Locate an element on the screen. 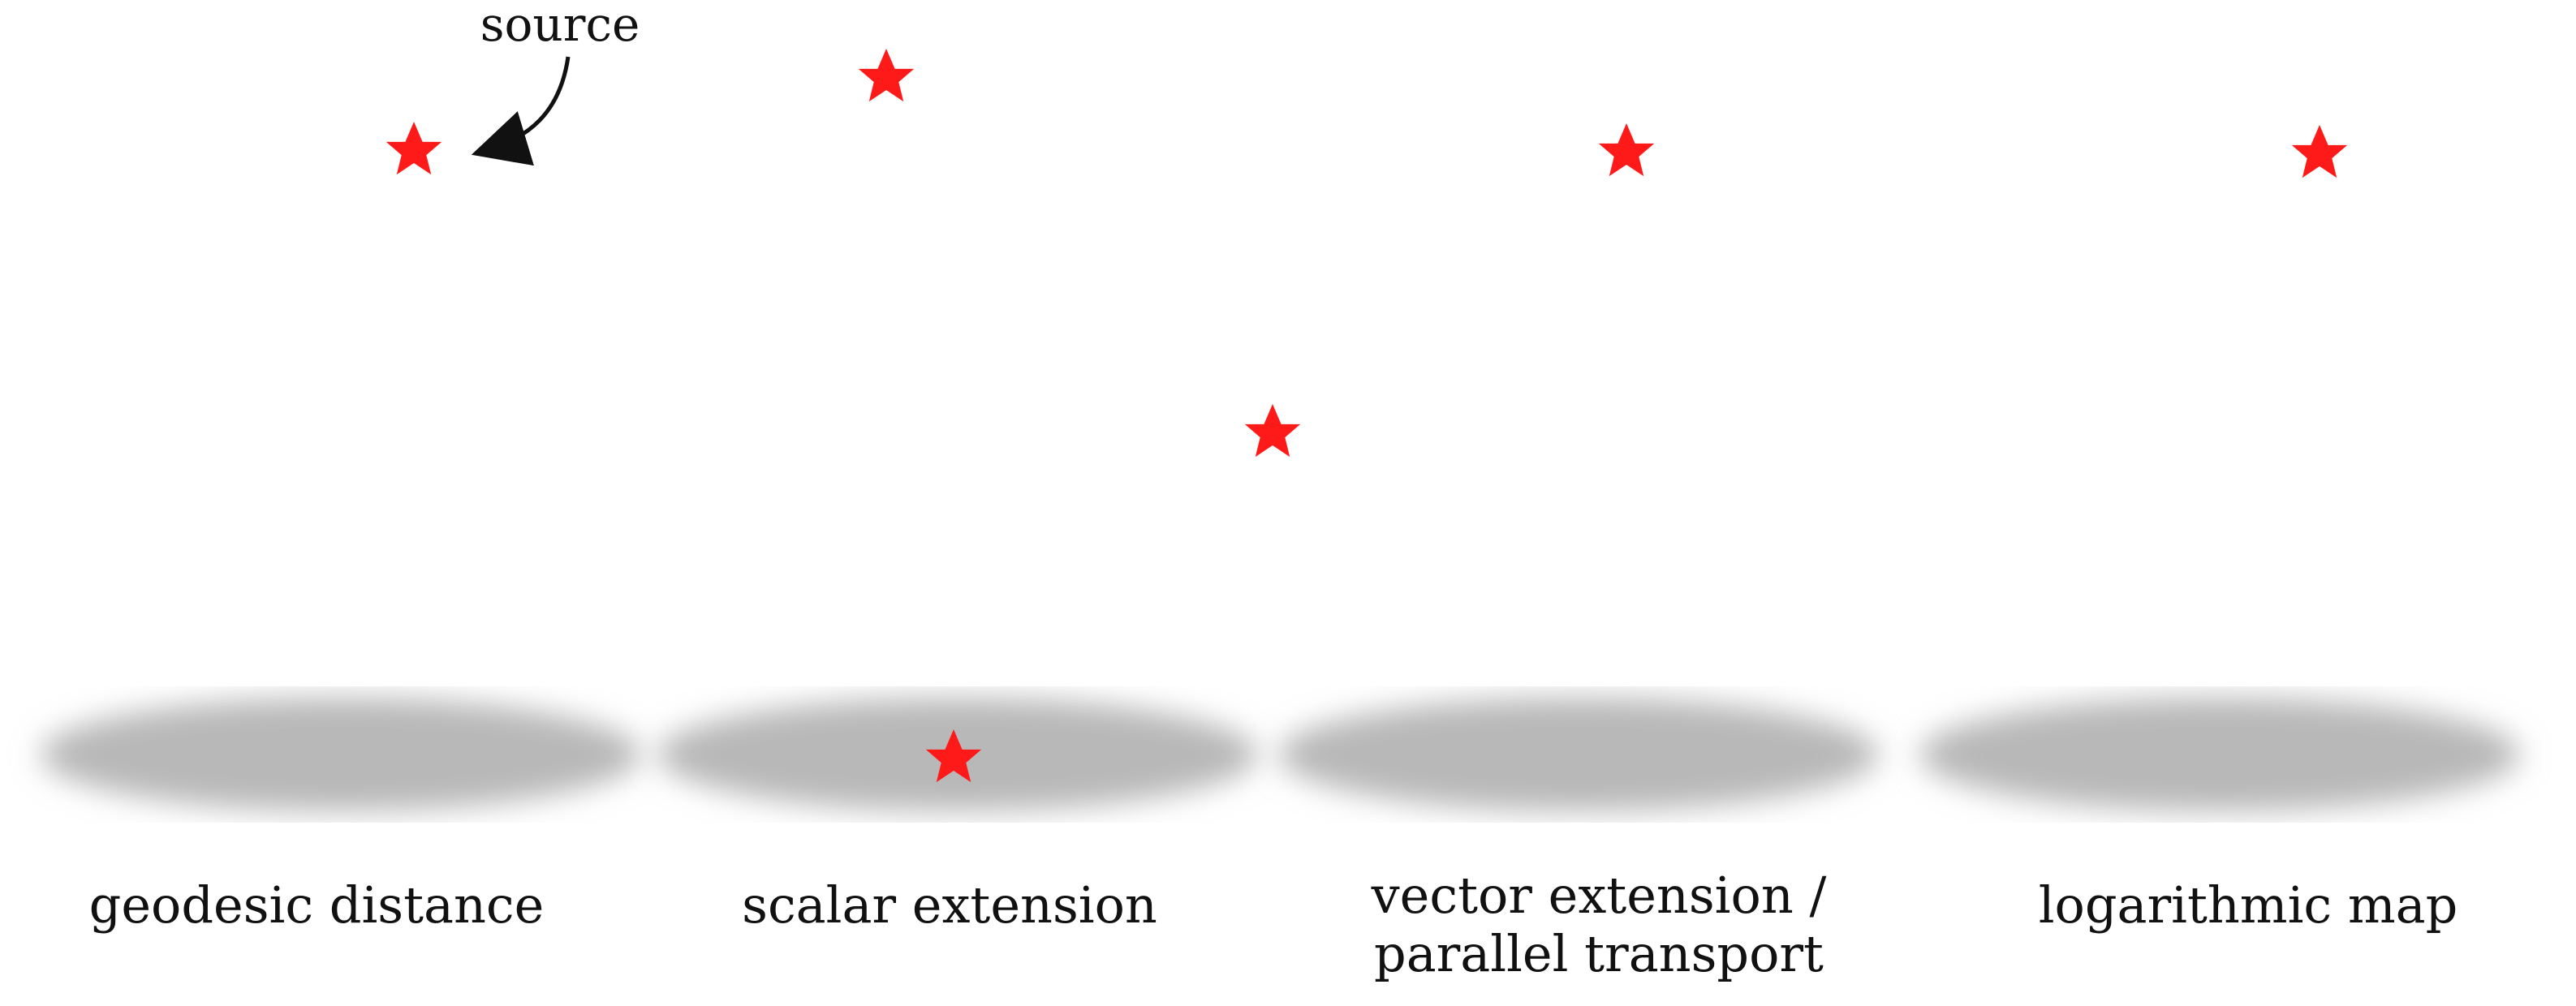 This screenshot has height=1006, width=2576. duck-shadow-vector is located at coordinates (1578, 754).